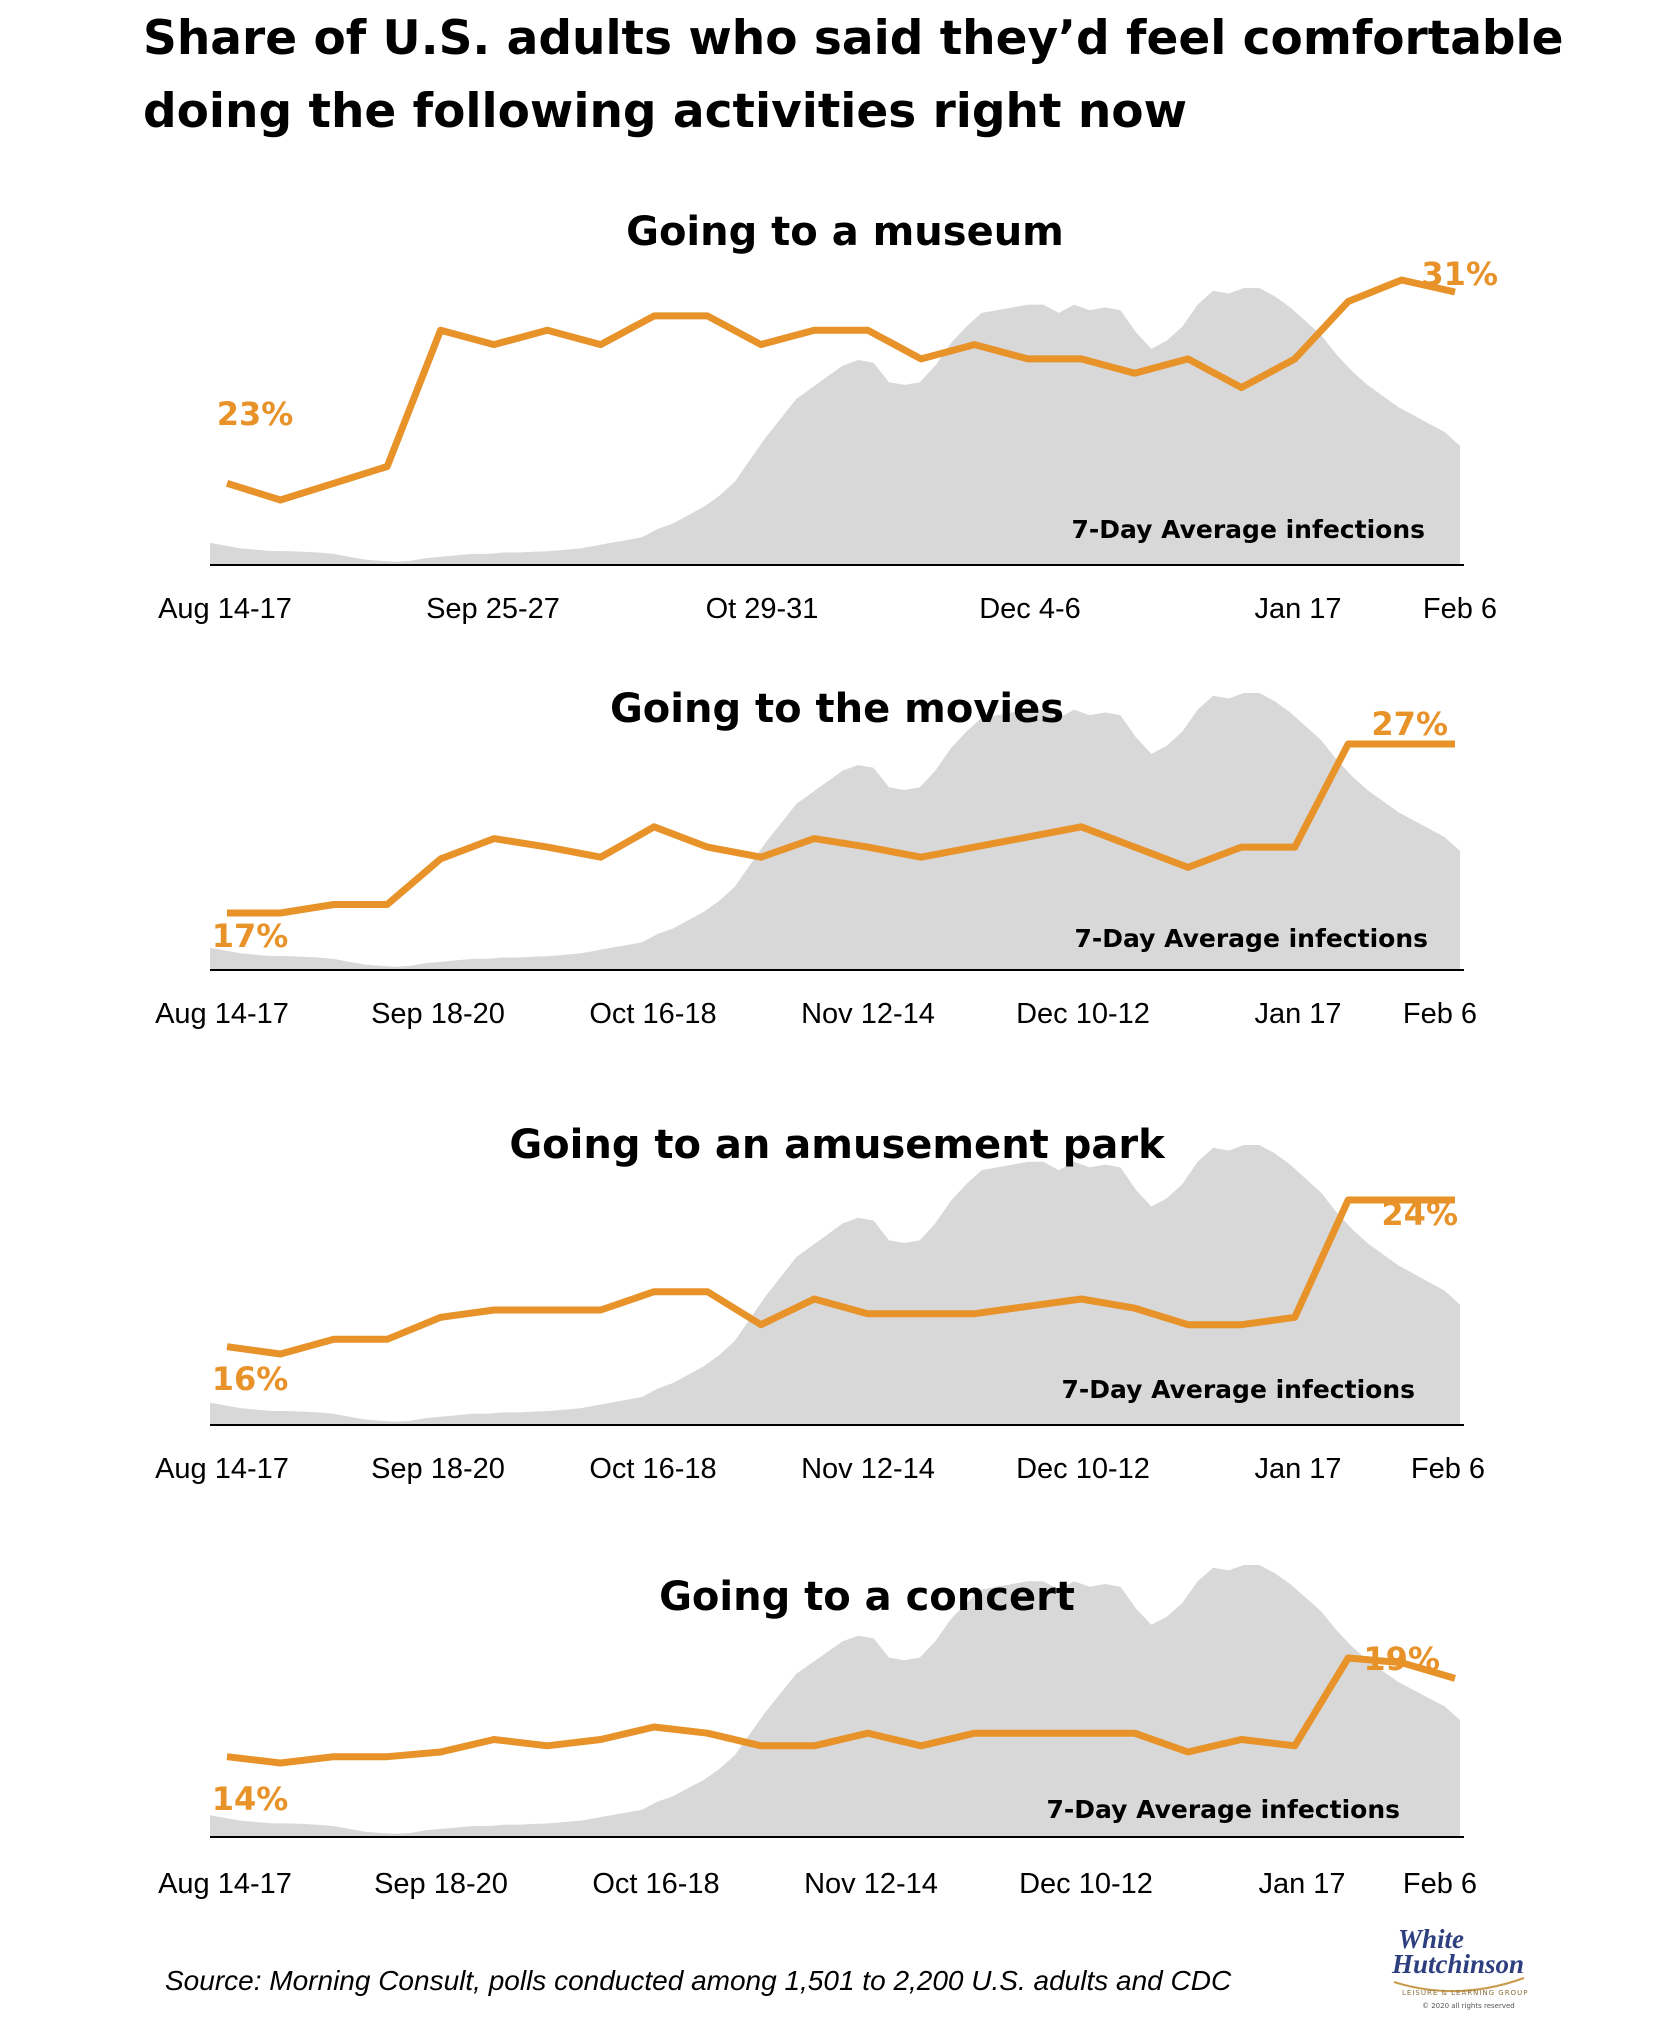 The image size is (1666, 2027). Describe the element at coordinates (438, 1014) in the screenshot. I see `chart-2-x-tick-label: Sep 18-20` at that location.